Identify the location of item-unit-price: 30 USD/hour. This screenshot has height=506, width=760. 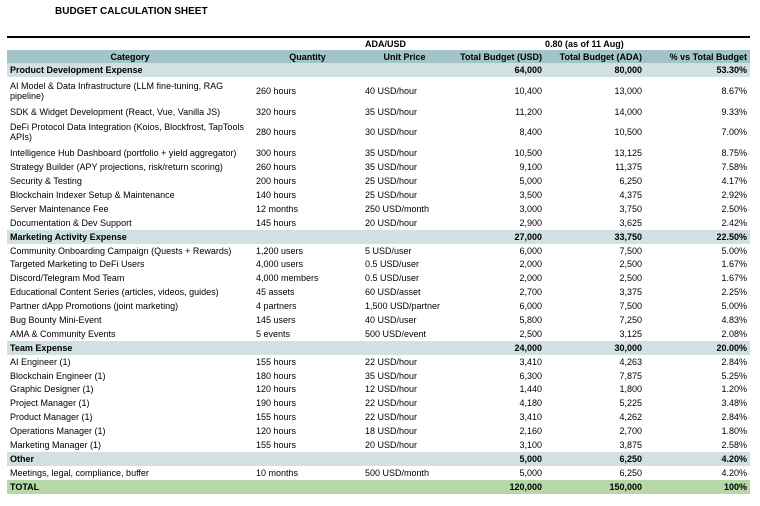
(391, 132).